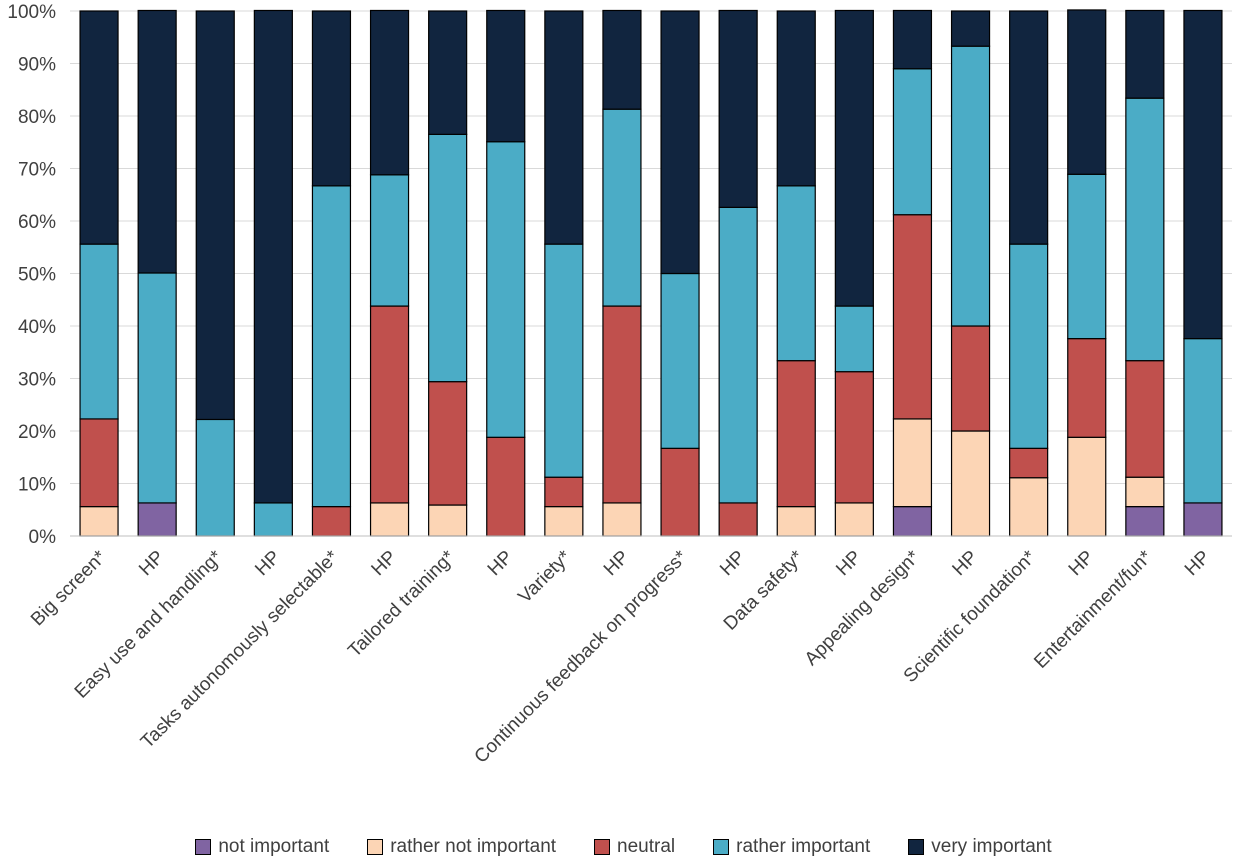 This screenshot has height=862, width=1247. Describe the element at coordinates (69, 588) in the screenshot. I see `x-tick-label: Big screen*` at that location.